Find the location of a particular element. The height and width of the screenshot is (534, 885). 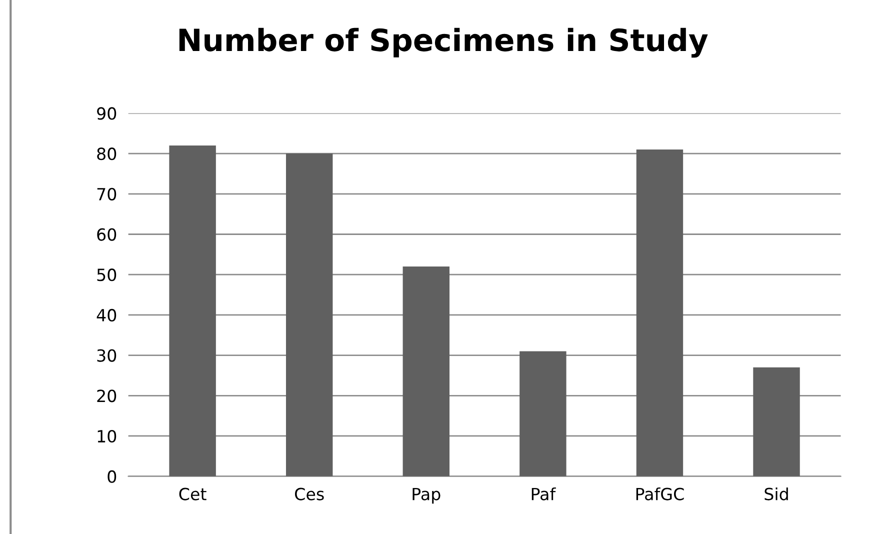

y-tick-label: 90 is located at coordinates (106, 113).